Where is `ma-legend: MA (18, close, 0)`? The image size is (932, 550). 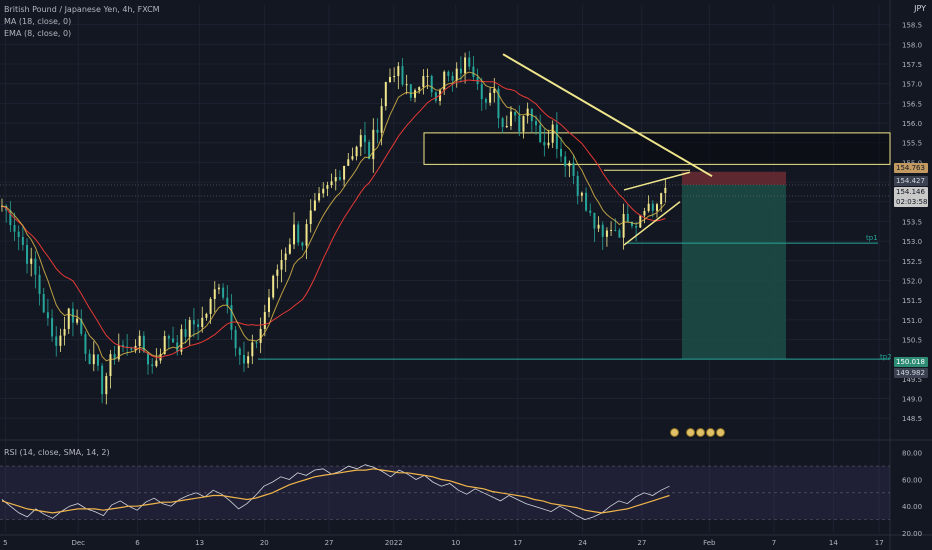
ma-legend: MA (18, close, 0) is located at coordinates (38, 21).